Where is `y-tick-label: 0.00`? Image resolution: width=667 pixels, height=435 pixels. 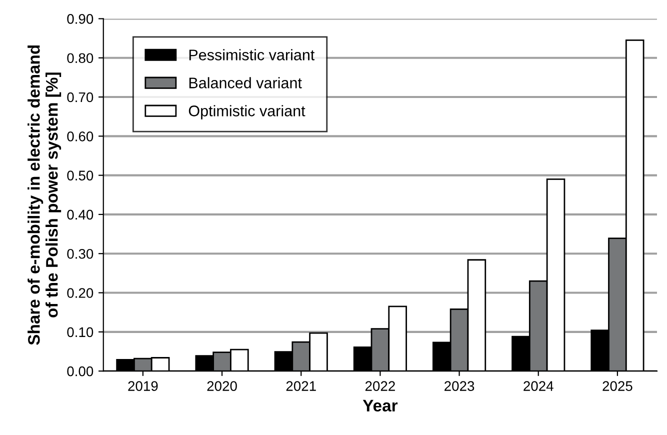 y-tick-label: 0.00 is located at coordinates (80, 371).